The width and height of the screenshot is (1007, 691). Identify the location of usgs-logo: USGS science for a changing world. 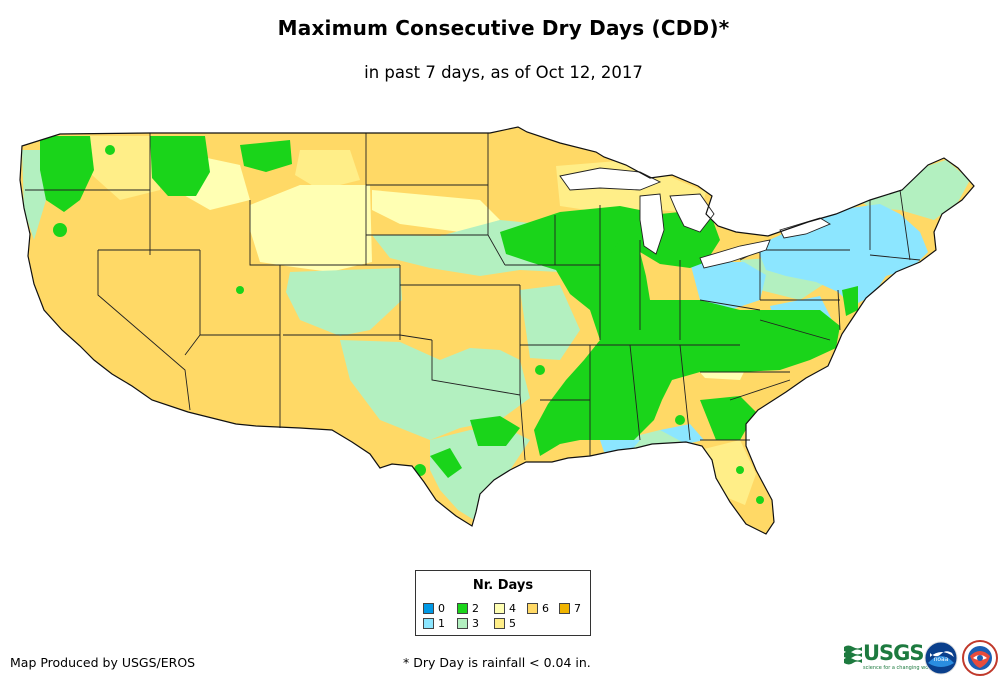
(889, 658).